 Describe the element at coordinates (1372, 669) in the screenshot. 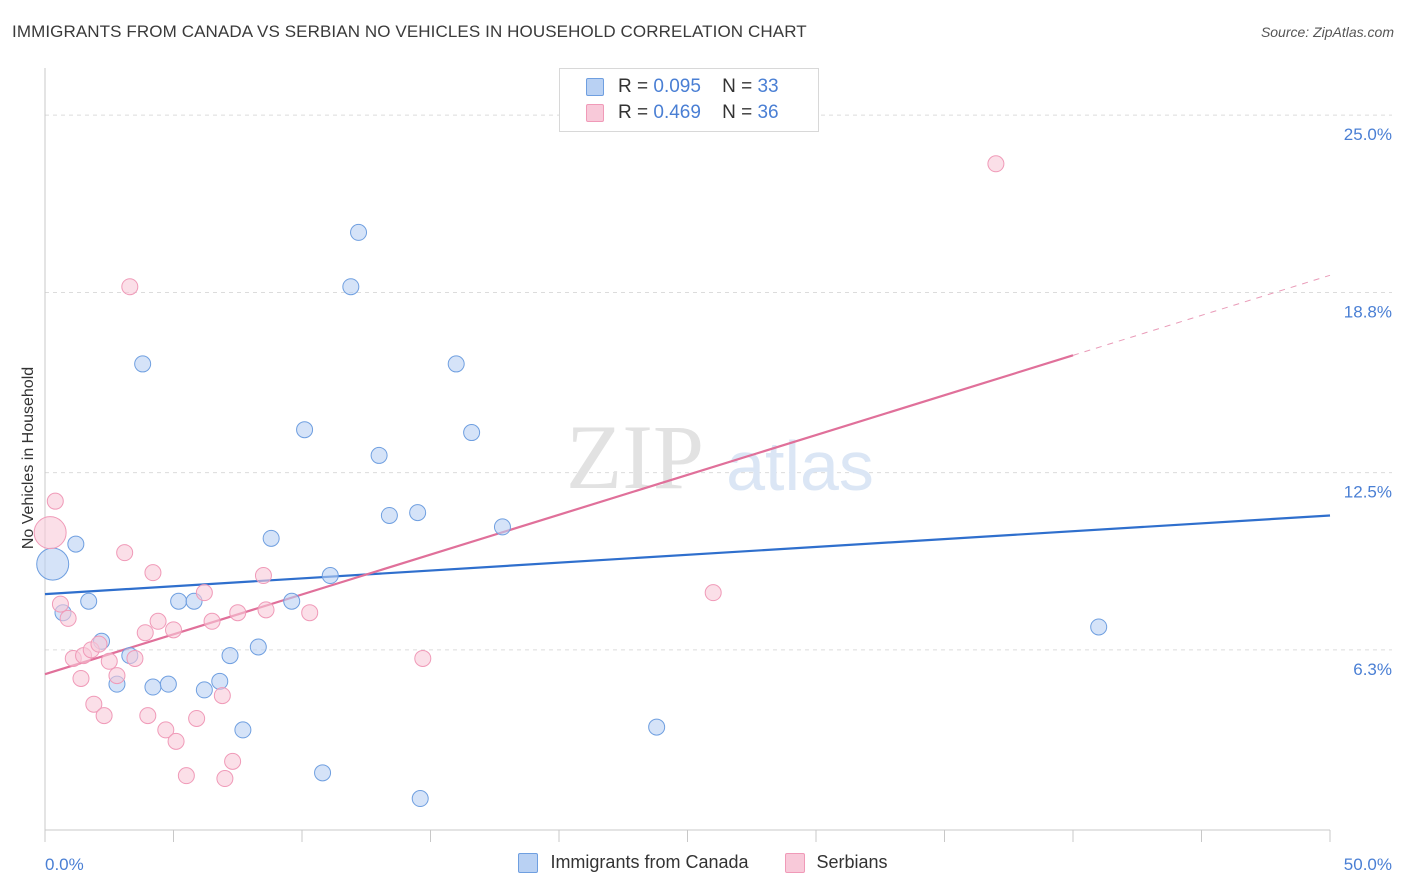

I see `y-tick-label: 6.3%` at that location.